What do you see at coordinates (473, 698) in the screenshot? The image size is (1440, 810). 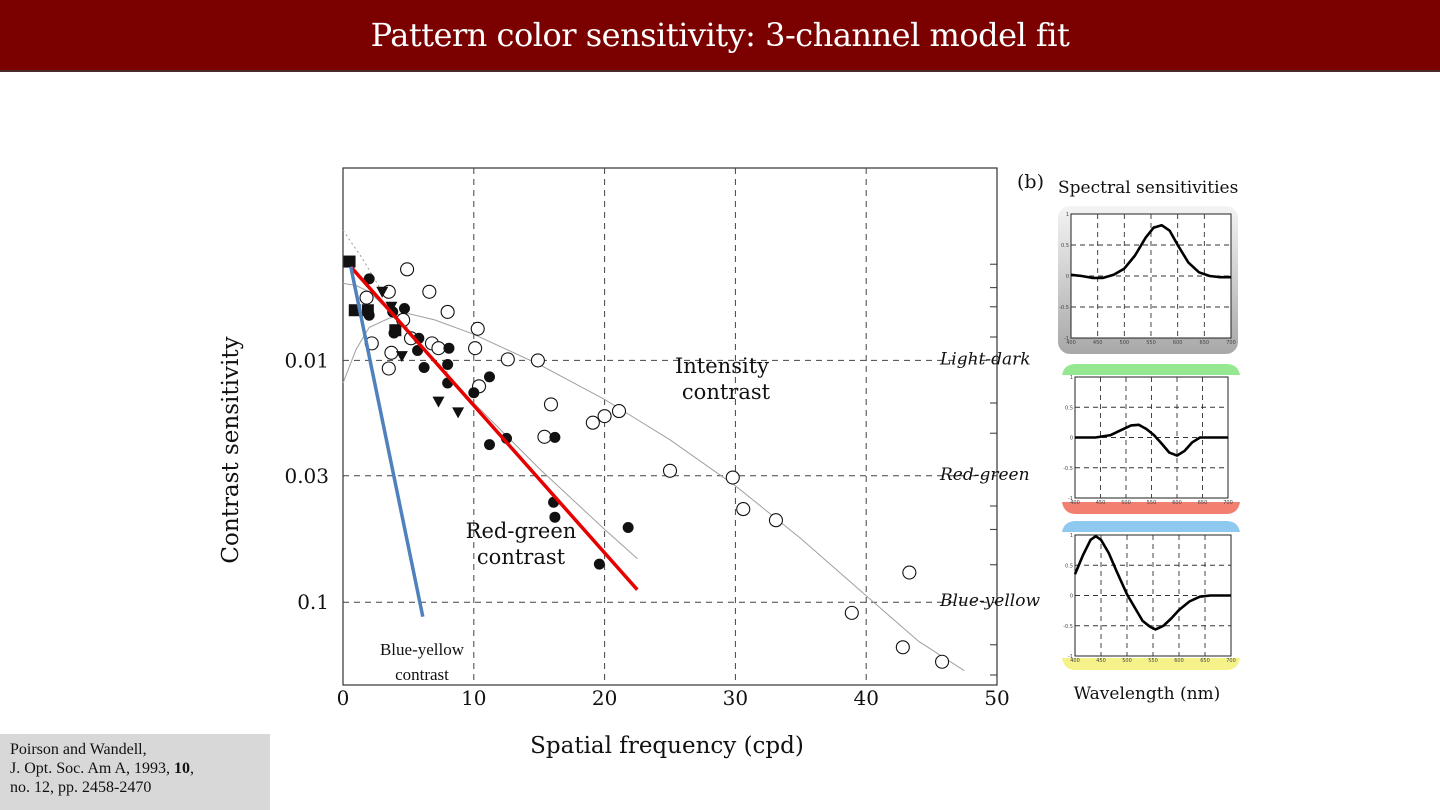 I see `x-tick-label: 10` at bounding box center [473, 698].